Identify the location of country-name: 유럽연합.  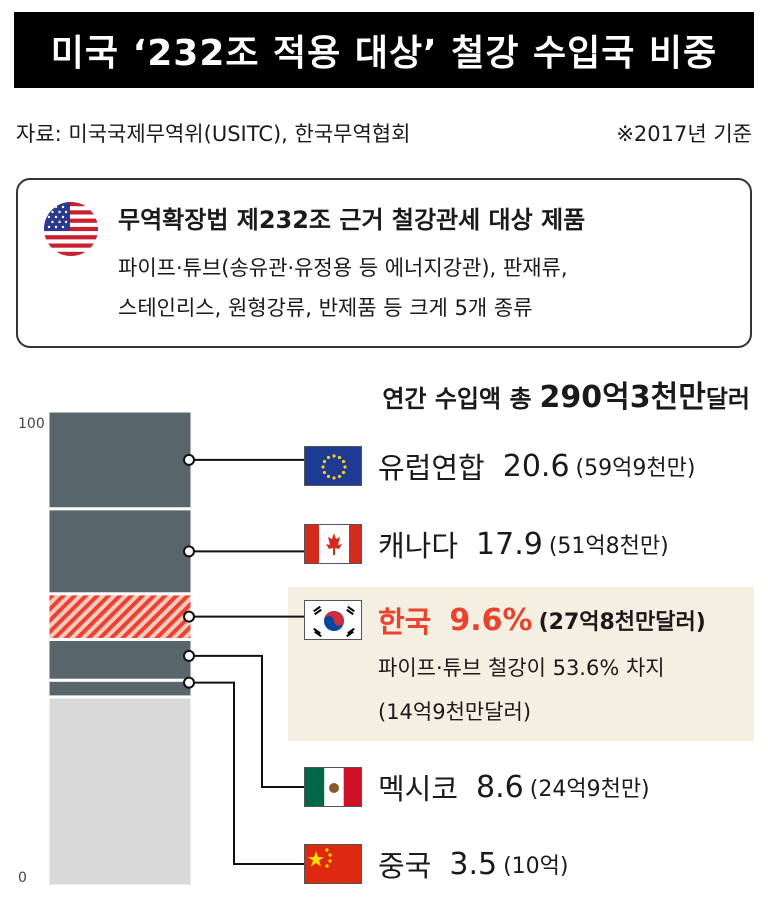
(431, 468).